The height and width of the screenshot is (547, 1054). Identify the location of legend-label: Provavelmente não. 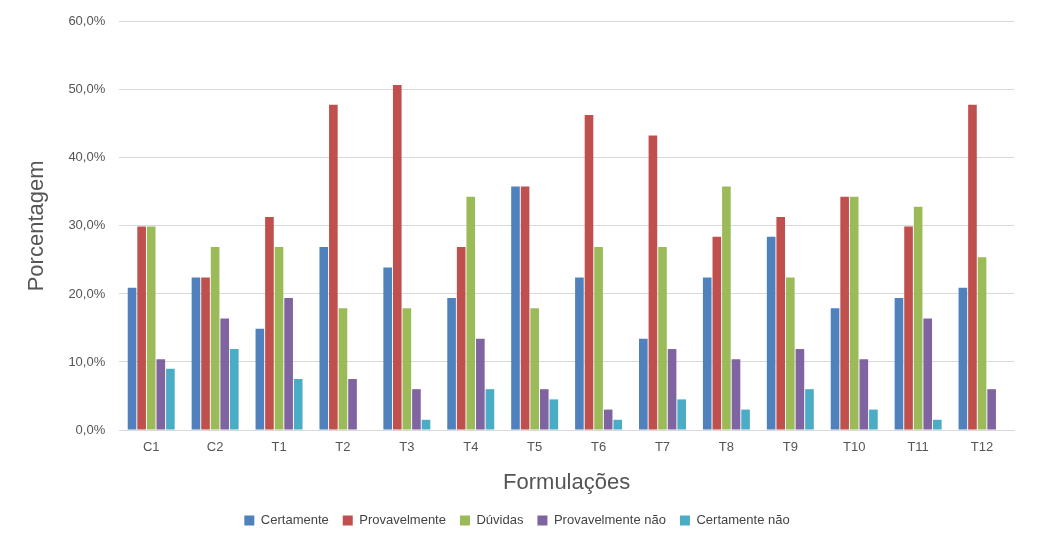
(609, 520).